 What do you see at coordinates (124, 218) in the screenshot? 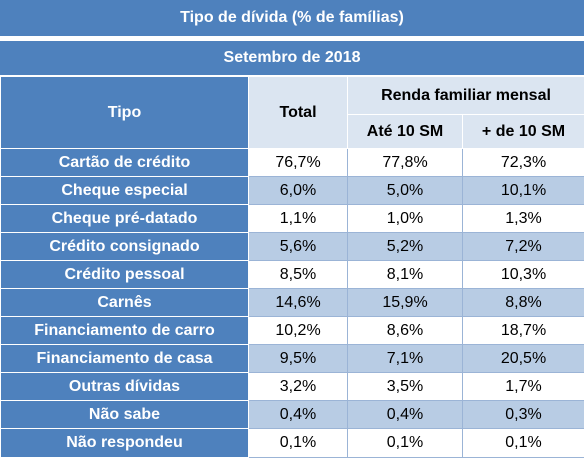
I see `row-label: Cheque pré-datado` at bounding box center [124, 218].